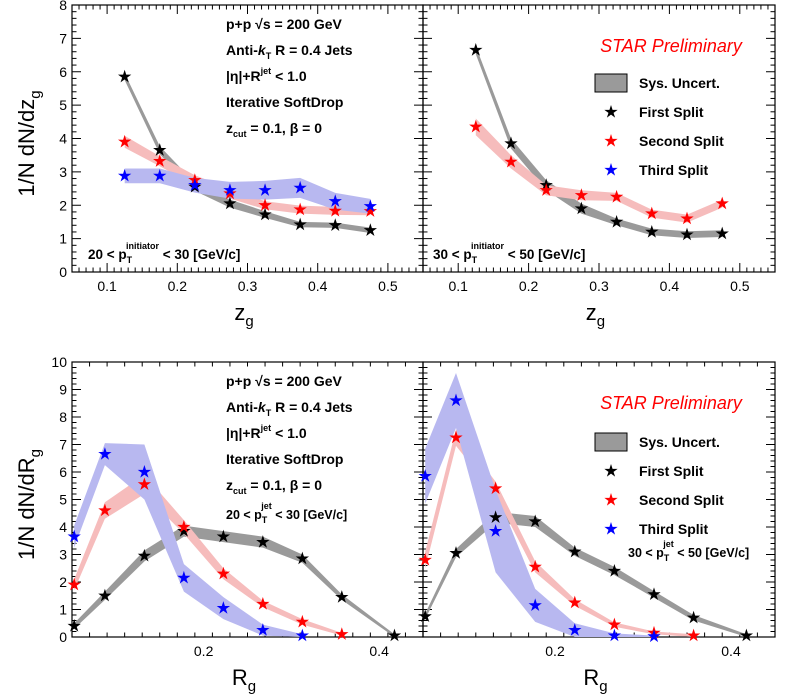 The width and height of the screenshot is (789, 696). I want to click on annotation-algo: Anti-kT R = 0.4 Jets, so click(289, 408).